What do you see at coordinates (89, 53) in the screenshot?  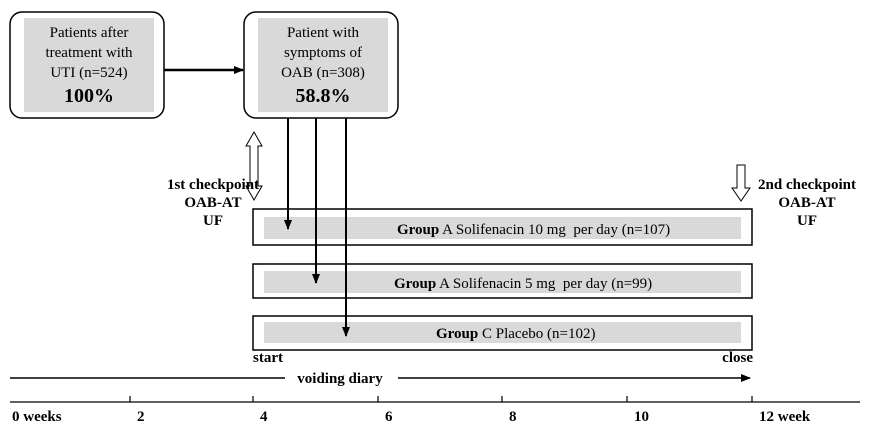 I see `box-text: treatment with` at bounding box center [89, 53].